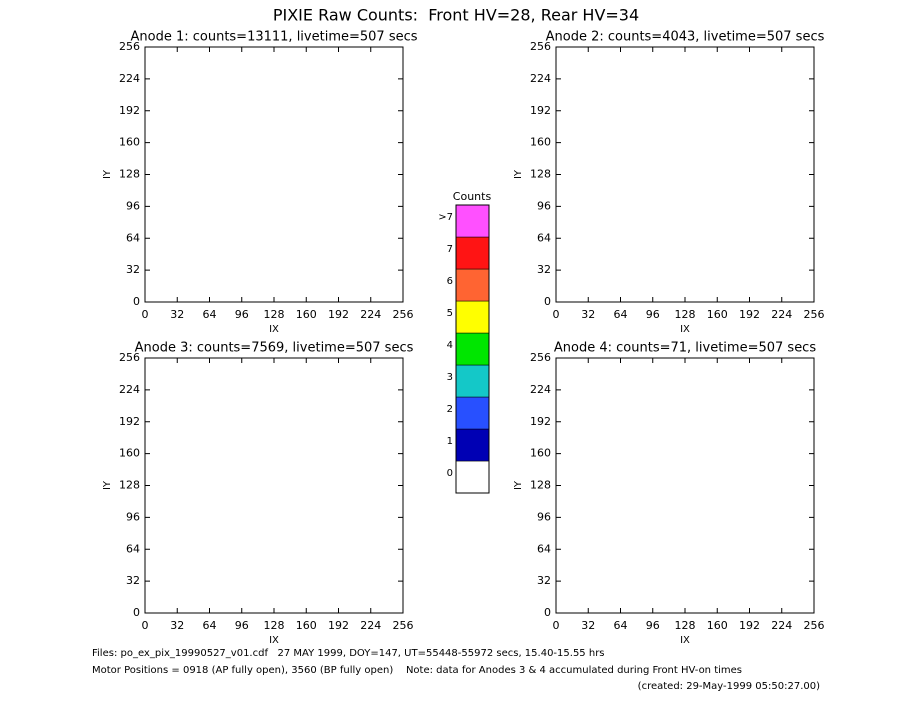 This screenshot has width=913, height=705. Describe the element at coordinates (450, 249) in the screenshot. I see `colorbar-label: 7` at that location.